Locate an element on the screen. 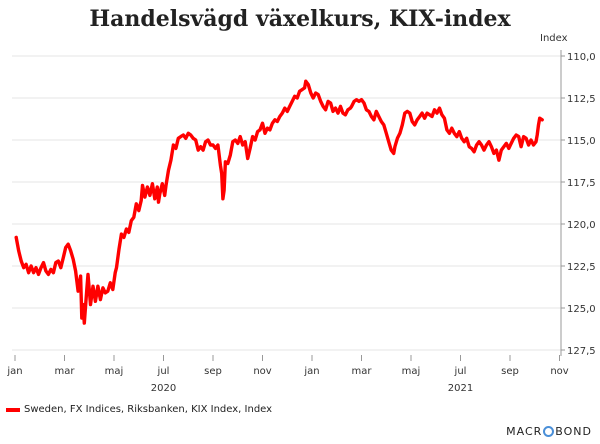  y-tick-label: 112,5 is located at coordinates (581, 99).